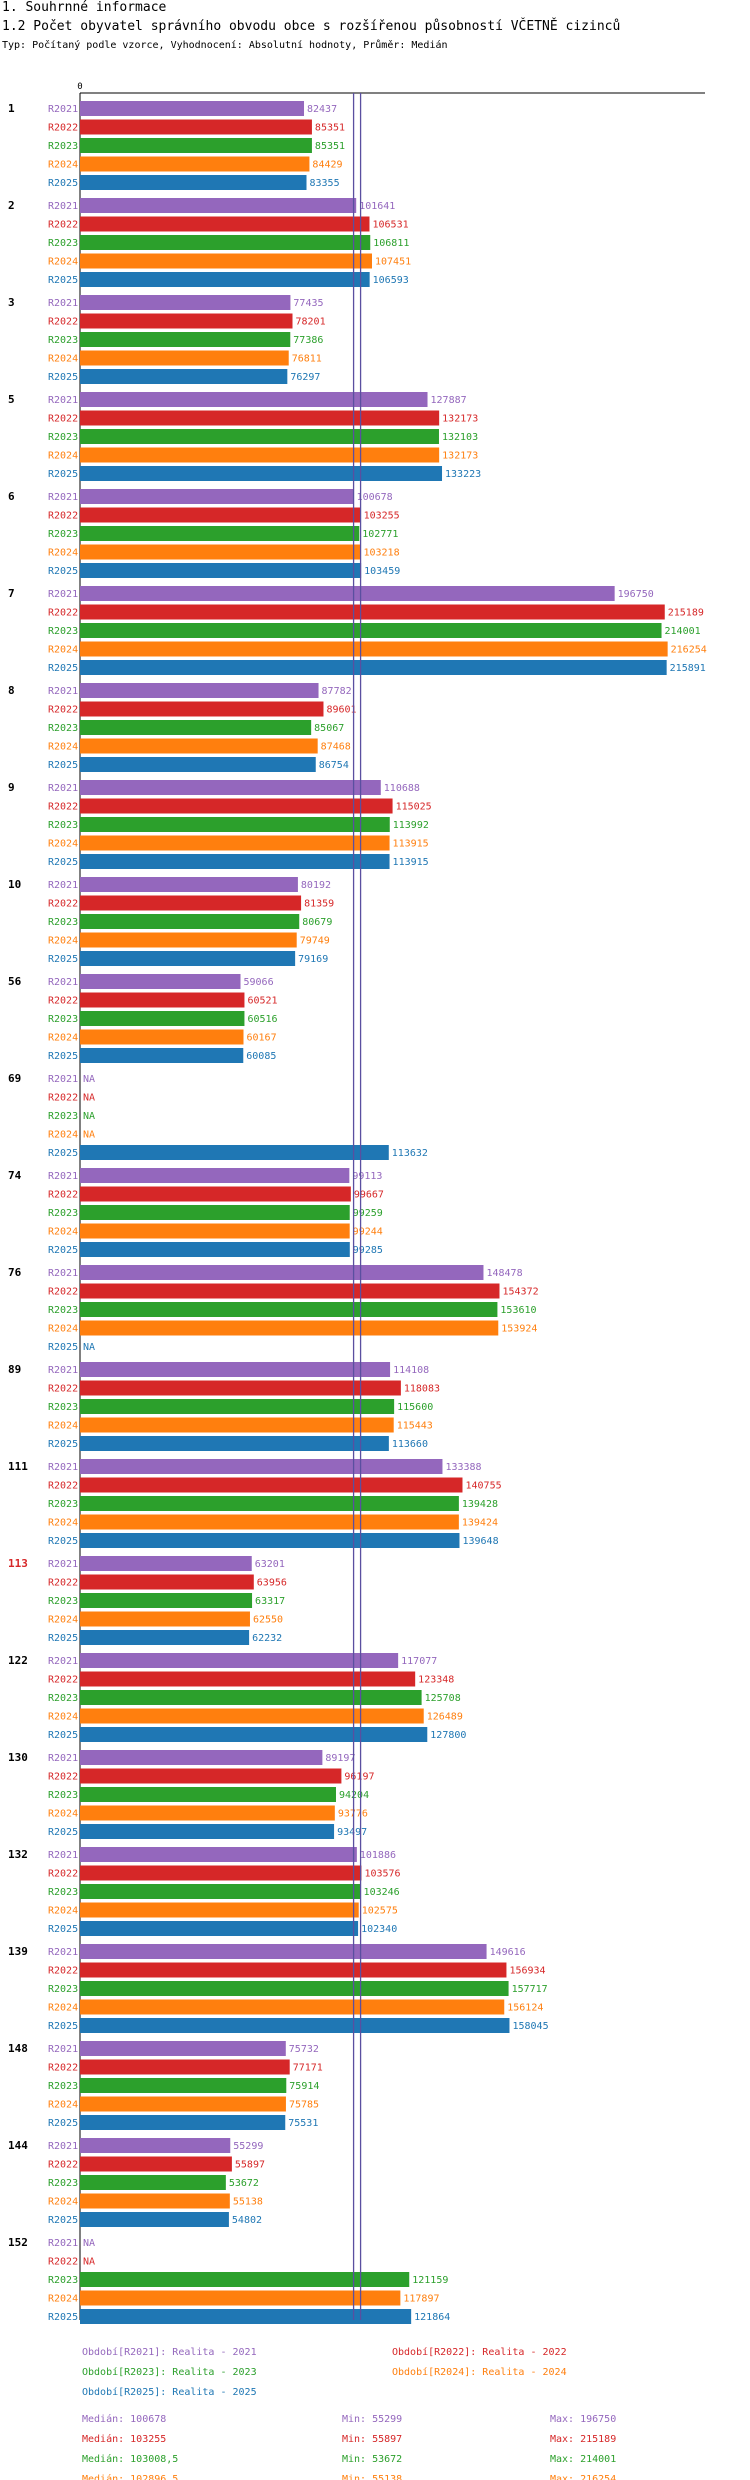 The height and width of the screenshot is (2480, 750). What do you see at coordinates (295, 2025) in the screenshot?
I see `bar-139-R2025` at bounding box center [295, 2025].